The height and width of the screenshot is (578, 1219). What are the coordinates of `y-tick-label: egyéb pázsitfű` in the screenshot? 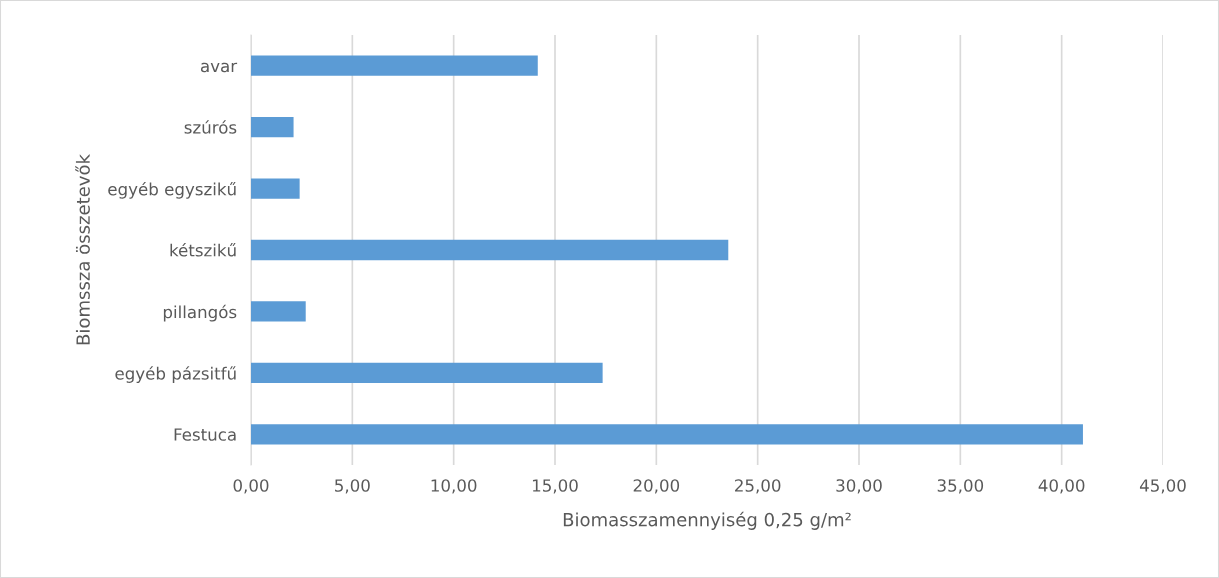 It's located at (175, 374).